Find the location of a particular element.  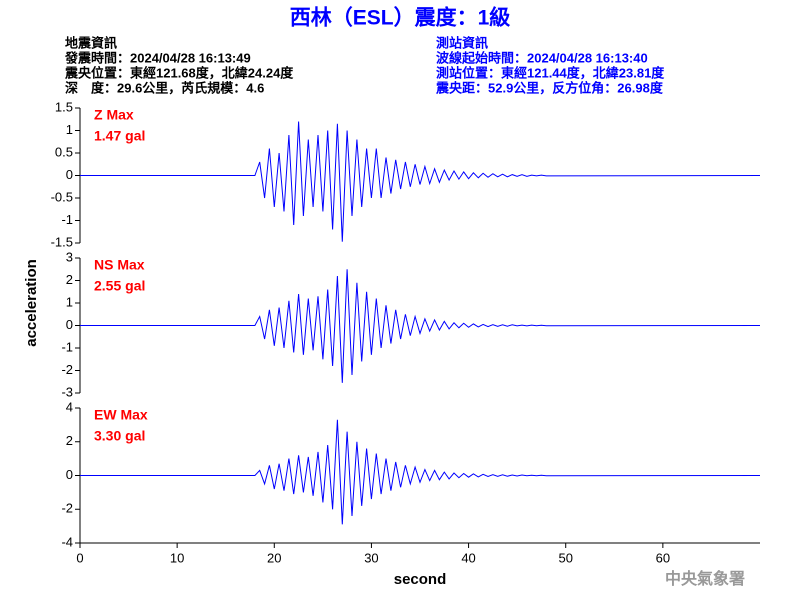

x-tick-label: 60 is located at coordinates (663, 557).